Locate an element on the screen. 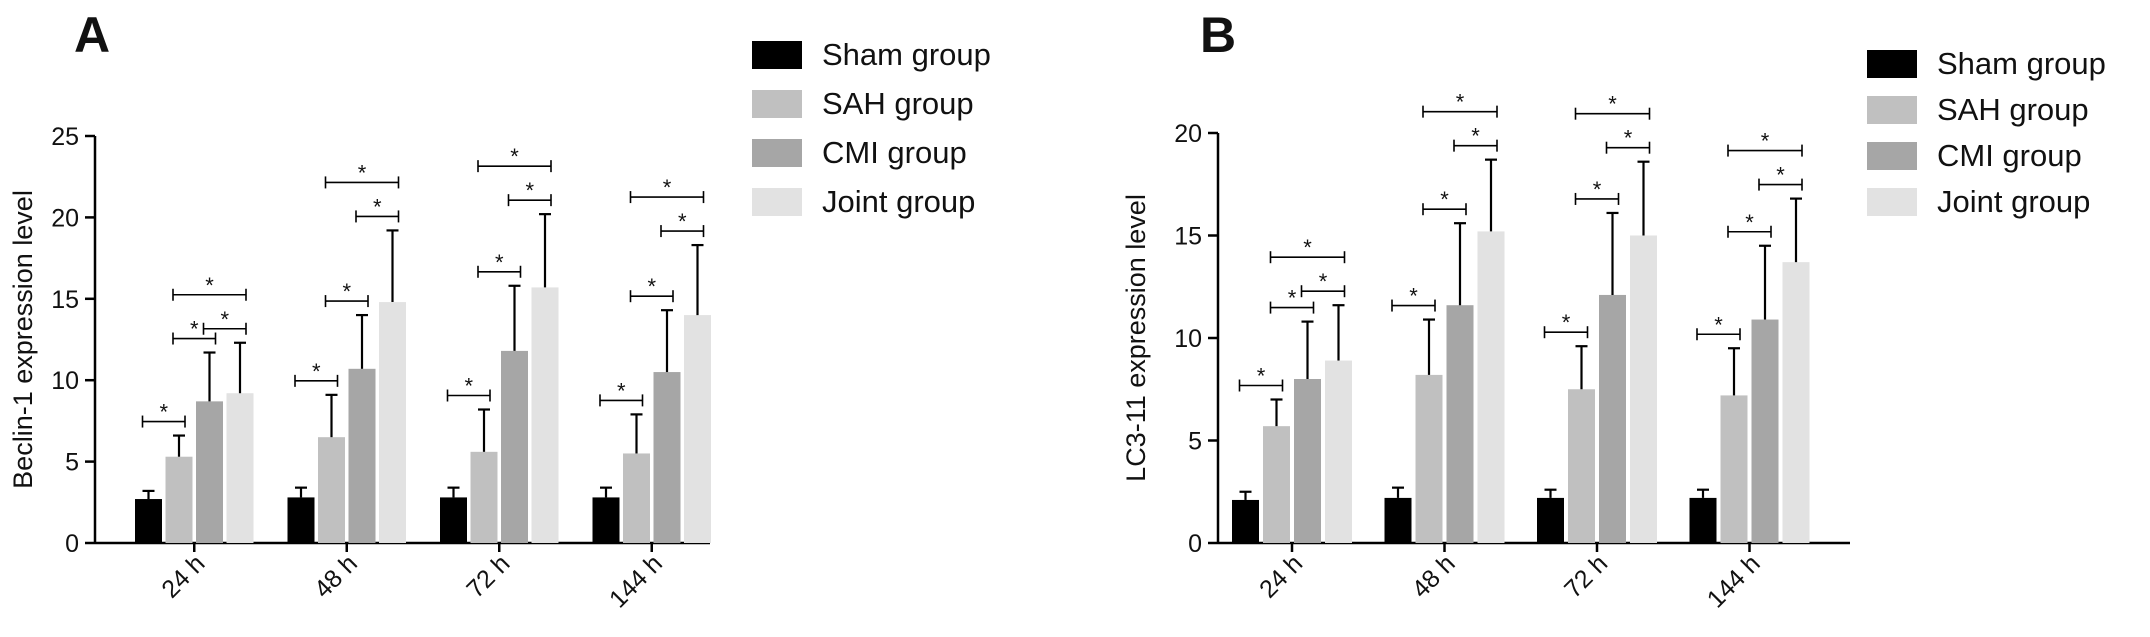 Image resolution: width=2150 pixels, height=637 pixels. y-axis-label: Beclin-1 expression level is located at coordinates (23, 339).